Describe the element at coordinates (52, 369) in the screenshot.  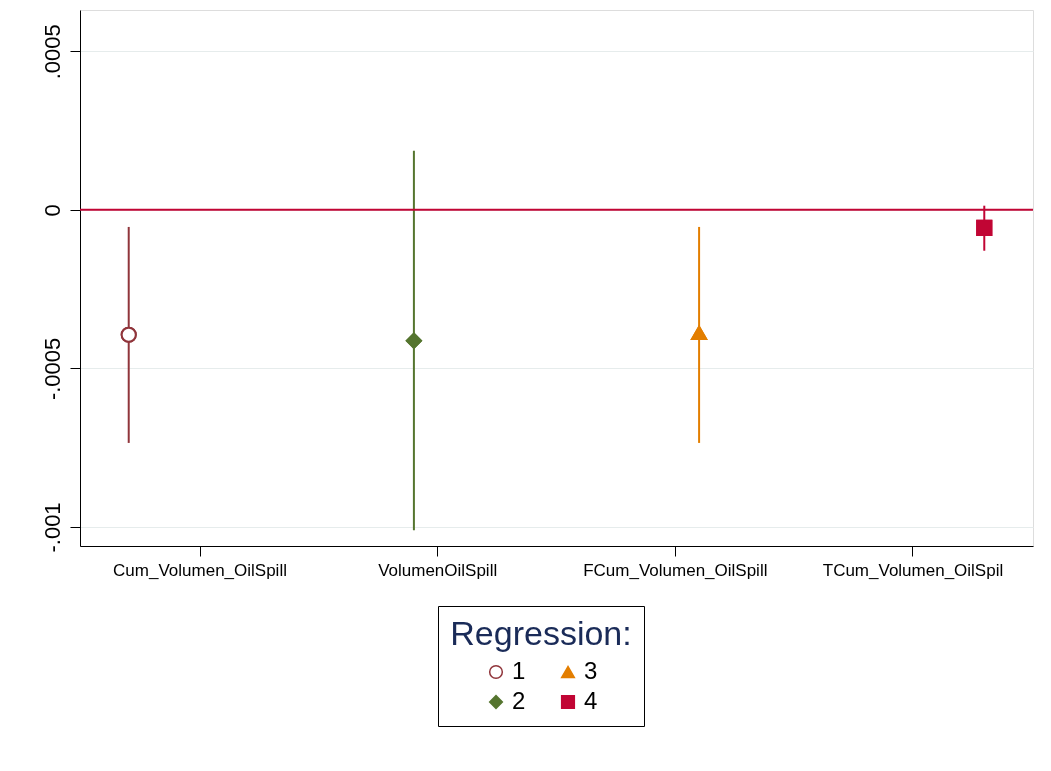
I see `y-tick-label: -.0005` at that location.